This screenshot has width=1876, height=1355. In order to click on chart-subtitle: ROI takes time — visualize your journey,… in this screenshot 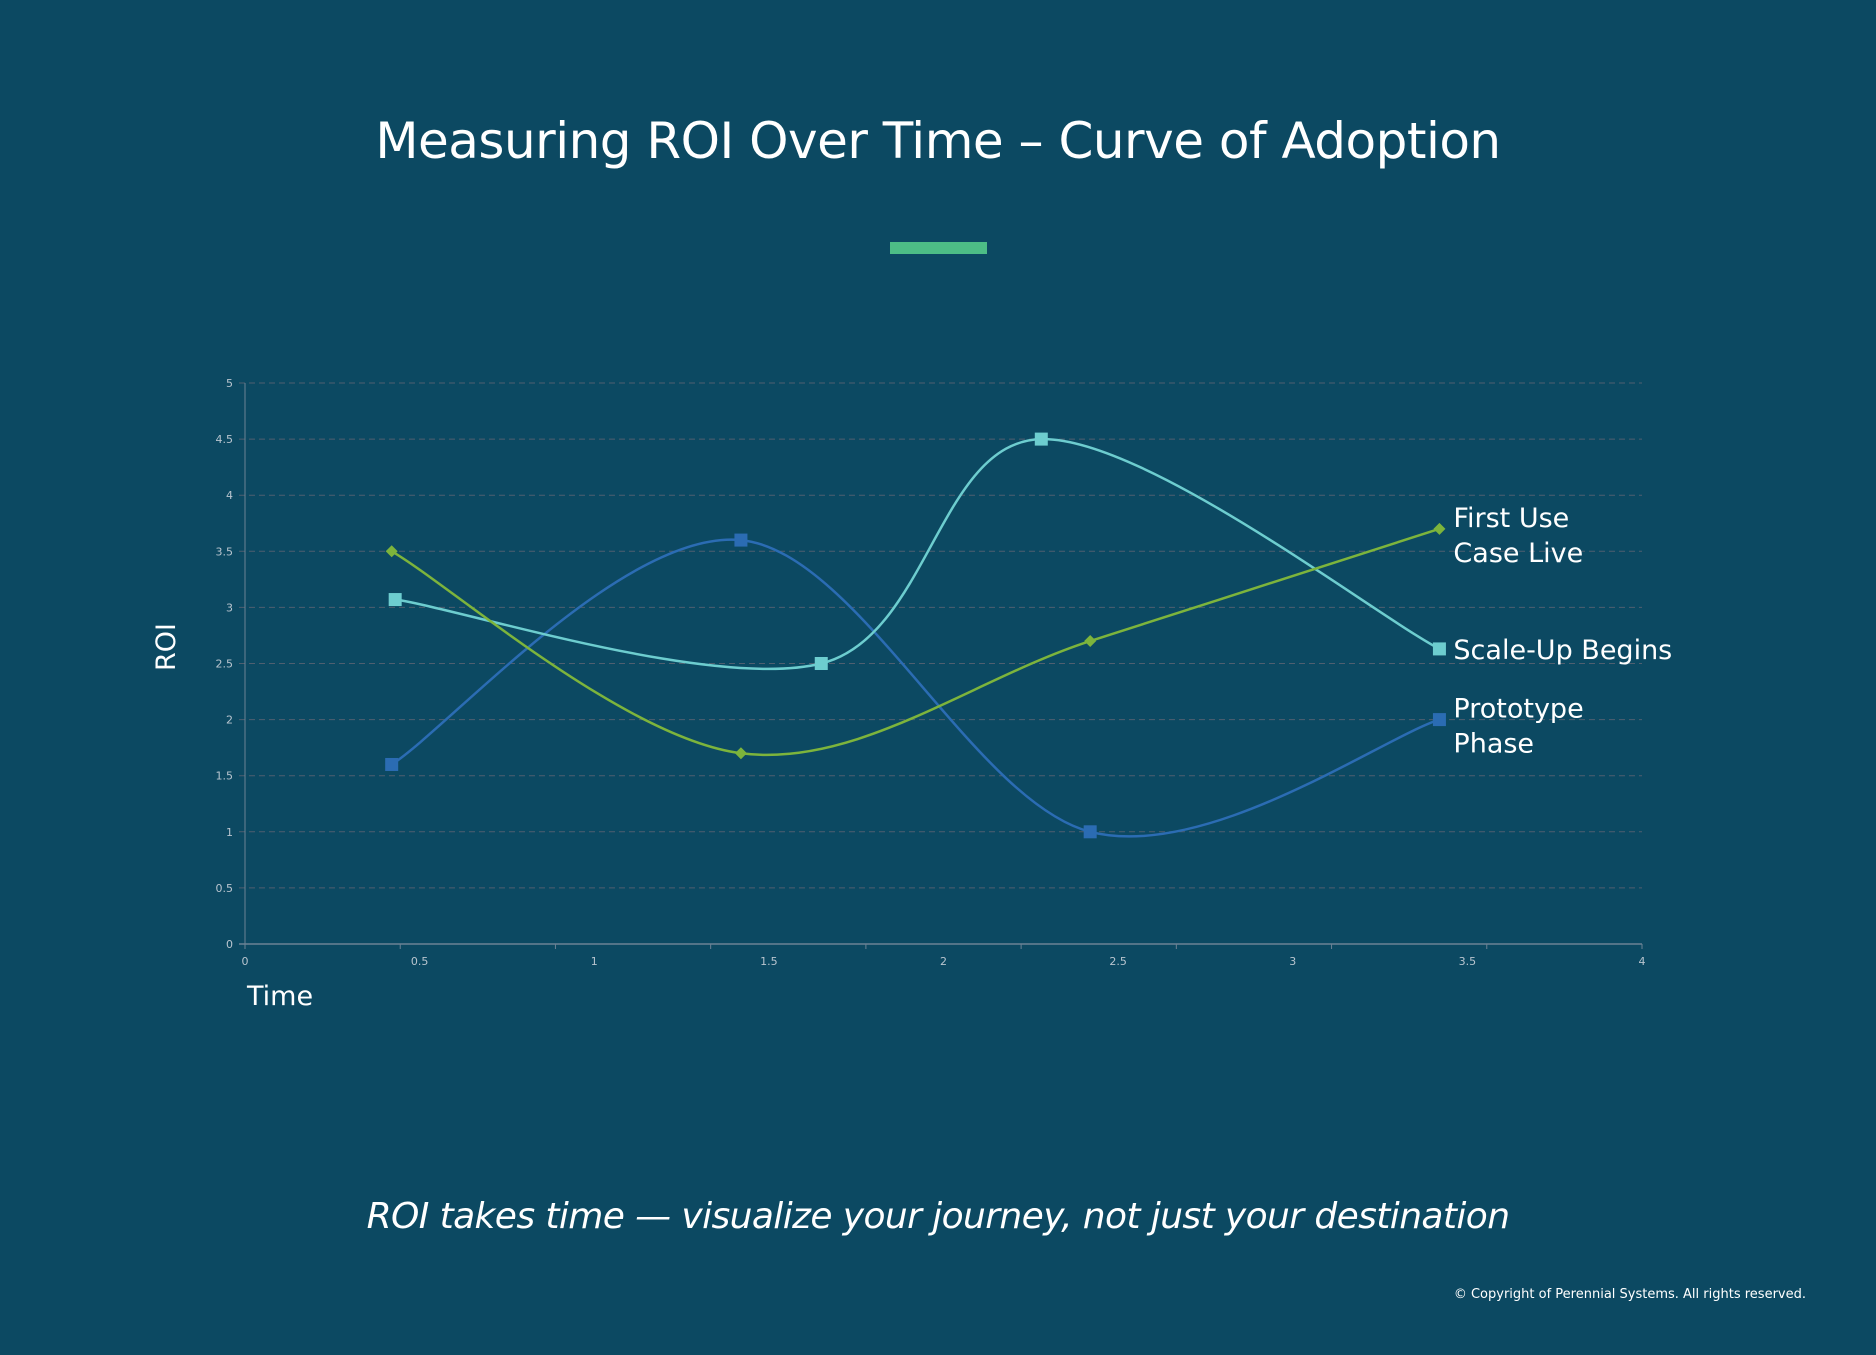, I will do `click(938, 1216)`.